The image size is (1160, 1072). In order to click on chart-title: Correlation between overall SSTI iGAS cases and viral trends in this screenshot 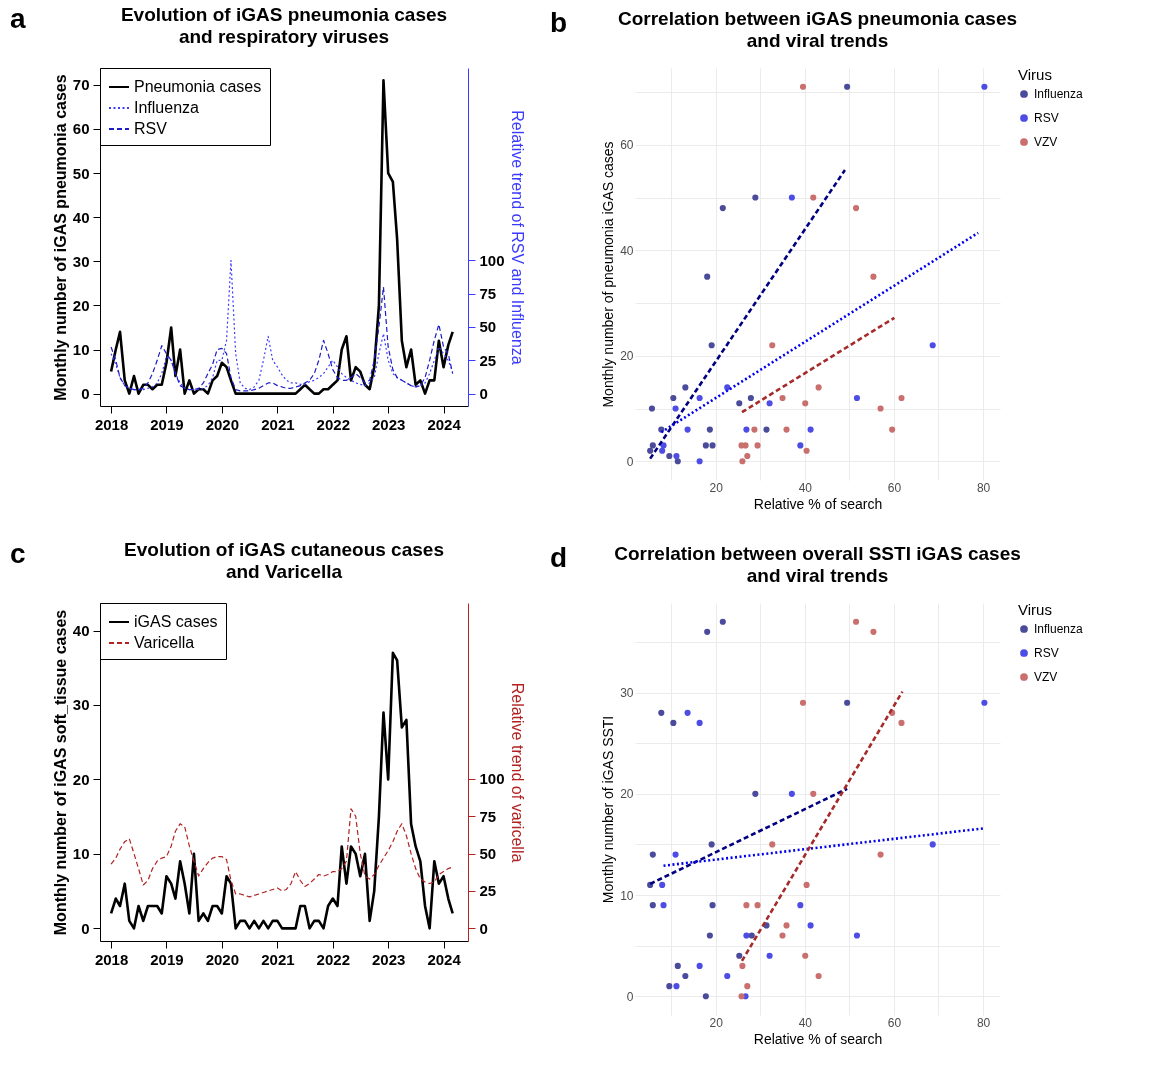, I will do `click(817, 564)`.